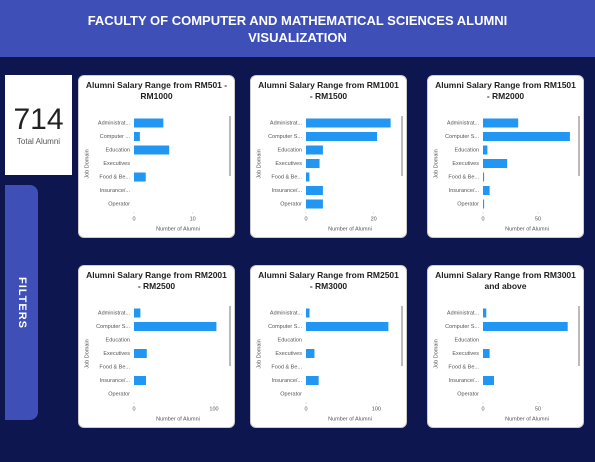 This screenshot has height=462, width=595. I want to click on x-tick-label: 10, so click(193, 219).